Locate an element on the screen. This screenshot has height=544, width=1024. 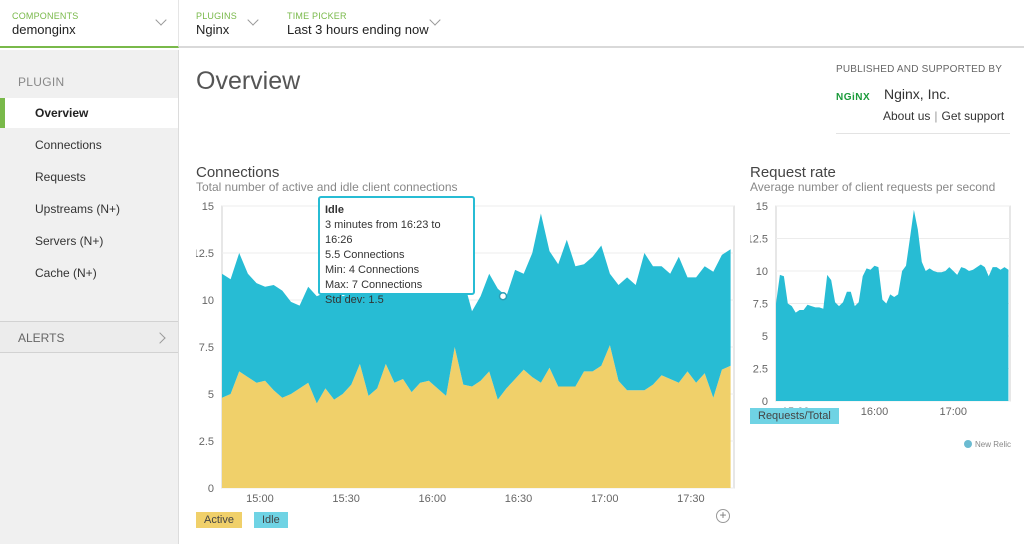
sidebar-item-requests: Requests is located at coordinates (60, 177).